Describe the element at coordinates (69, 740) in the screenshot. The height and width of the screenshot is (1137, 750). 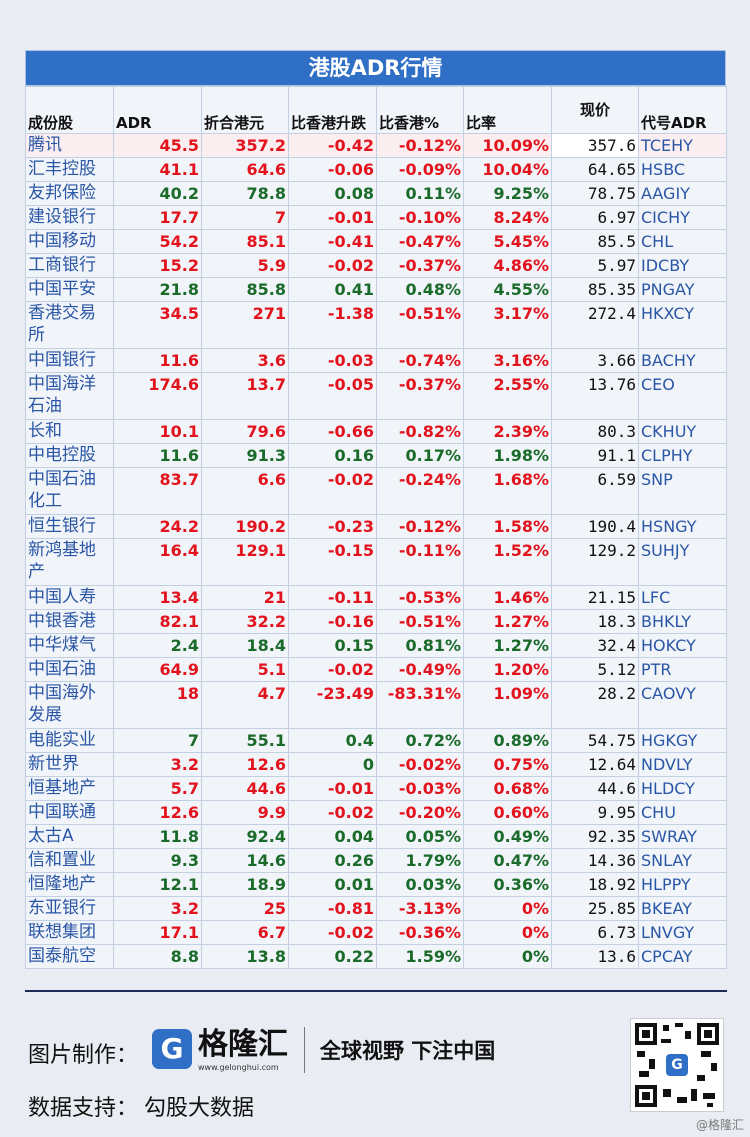
I see `stock-name: 电能实业` at that location.